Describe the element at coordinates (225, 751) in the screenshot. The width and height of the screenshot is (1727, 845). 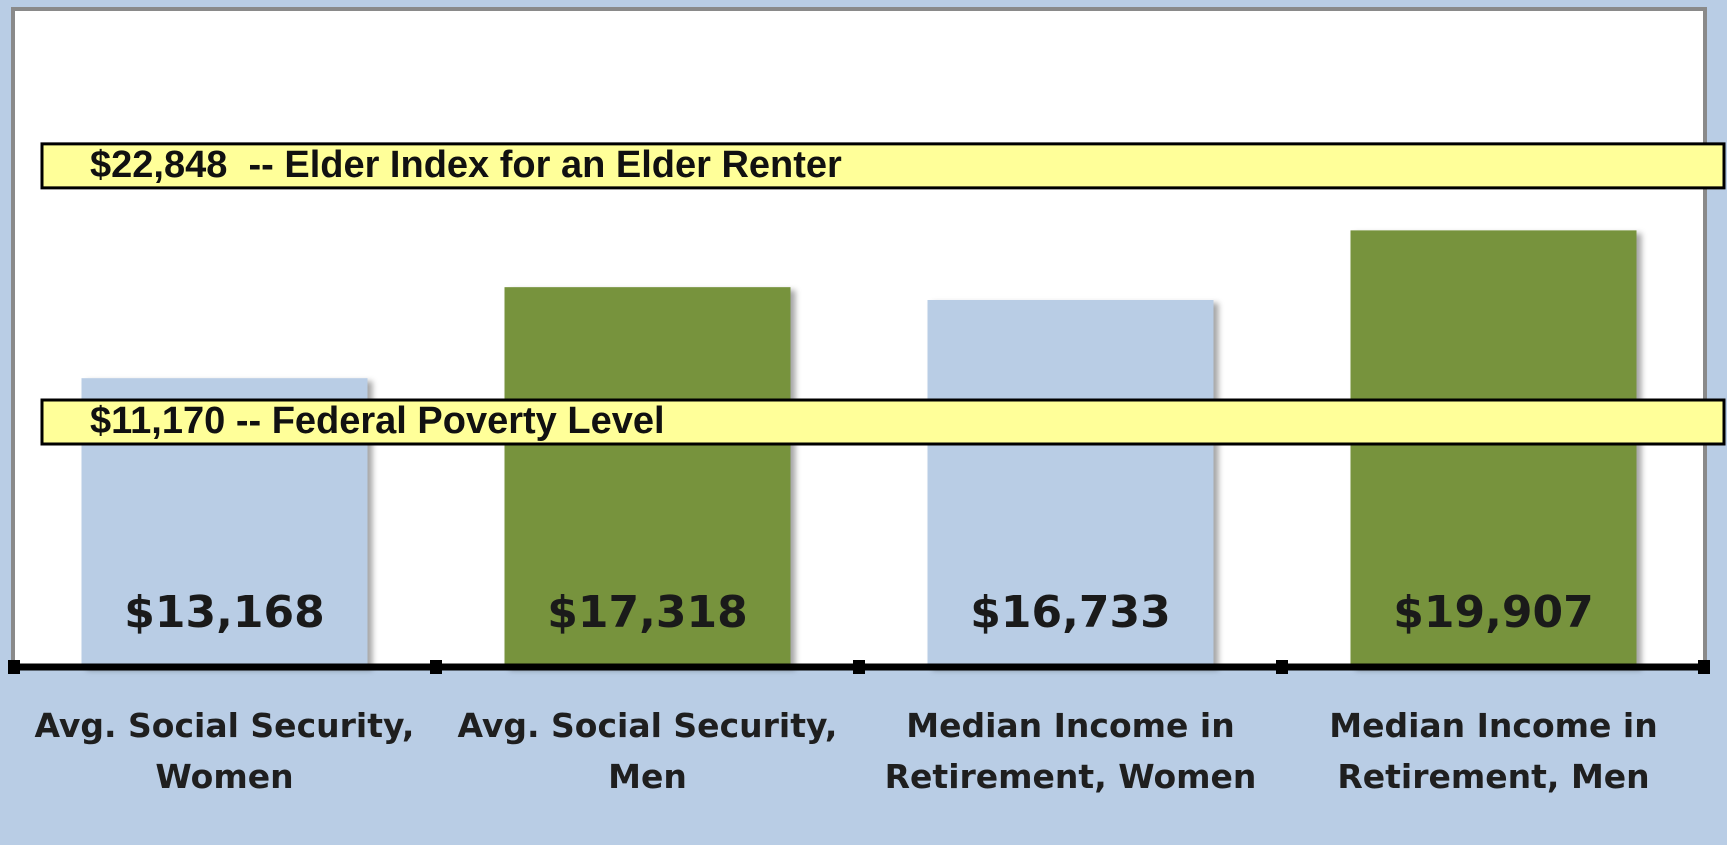
I see `x-tick-label: Avg. Social Security, Women` at that location.